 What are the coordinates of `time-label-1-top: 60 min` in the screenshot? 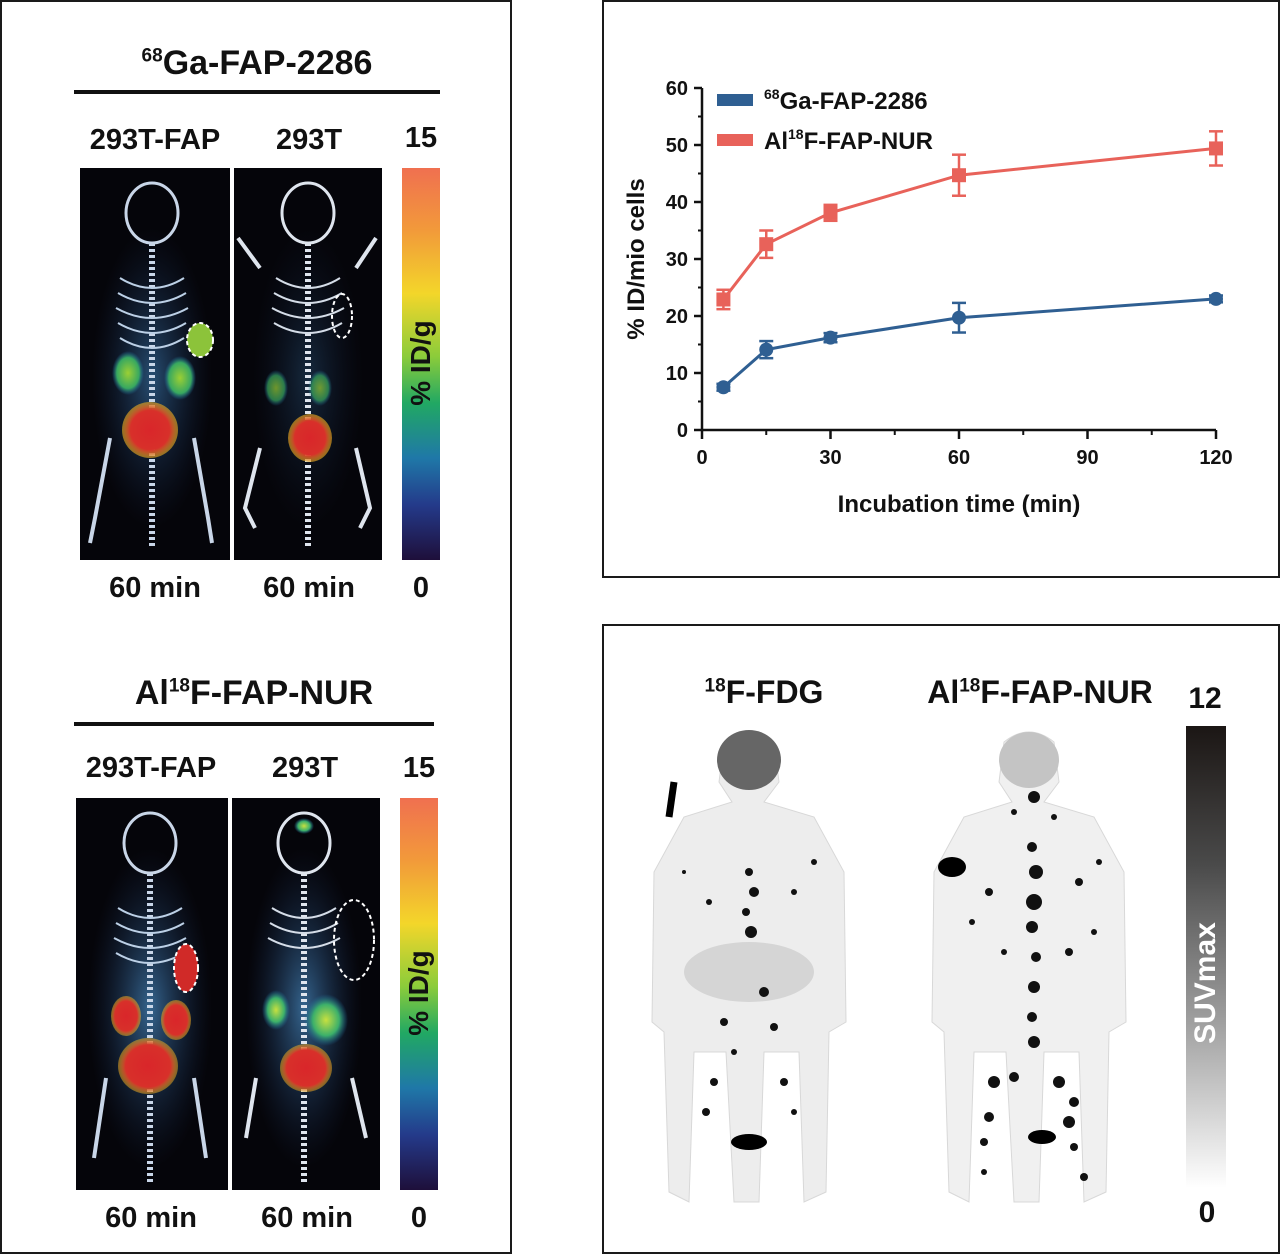 It's located at (155, 588).